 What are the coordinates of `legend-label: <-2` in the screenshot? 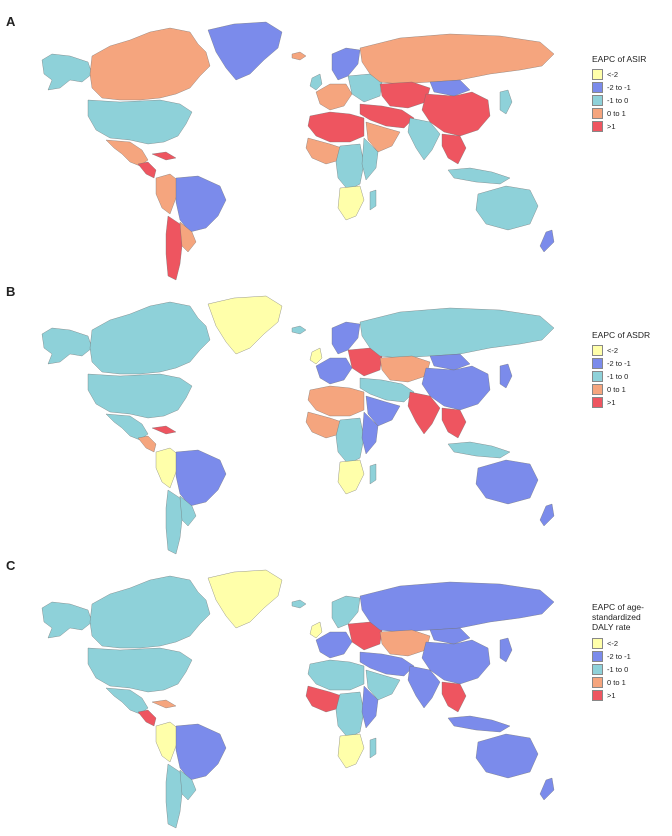 It's located at (613, 75).